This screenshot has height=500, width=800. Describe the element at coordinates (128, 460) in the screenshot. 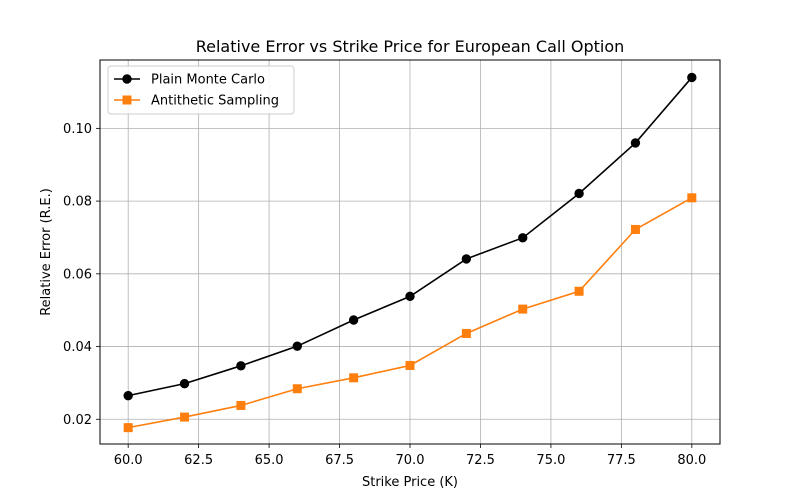

I see `x-tick-label: 60.0` at that location.